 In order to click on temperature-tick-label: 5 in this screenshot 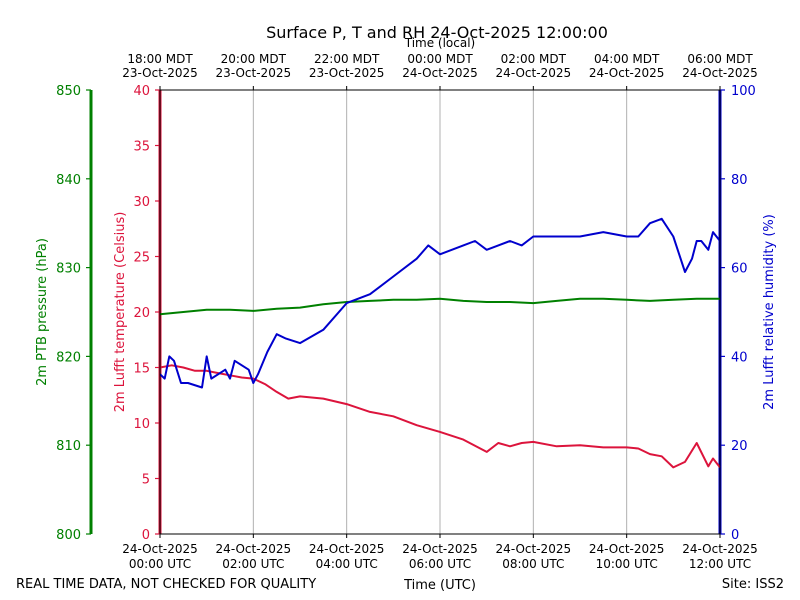, I will do `click(146, 480)`.